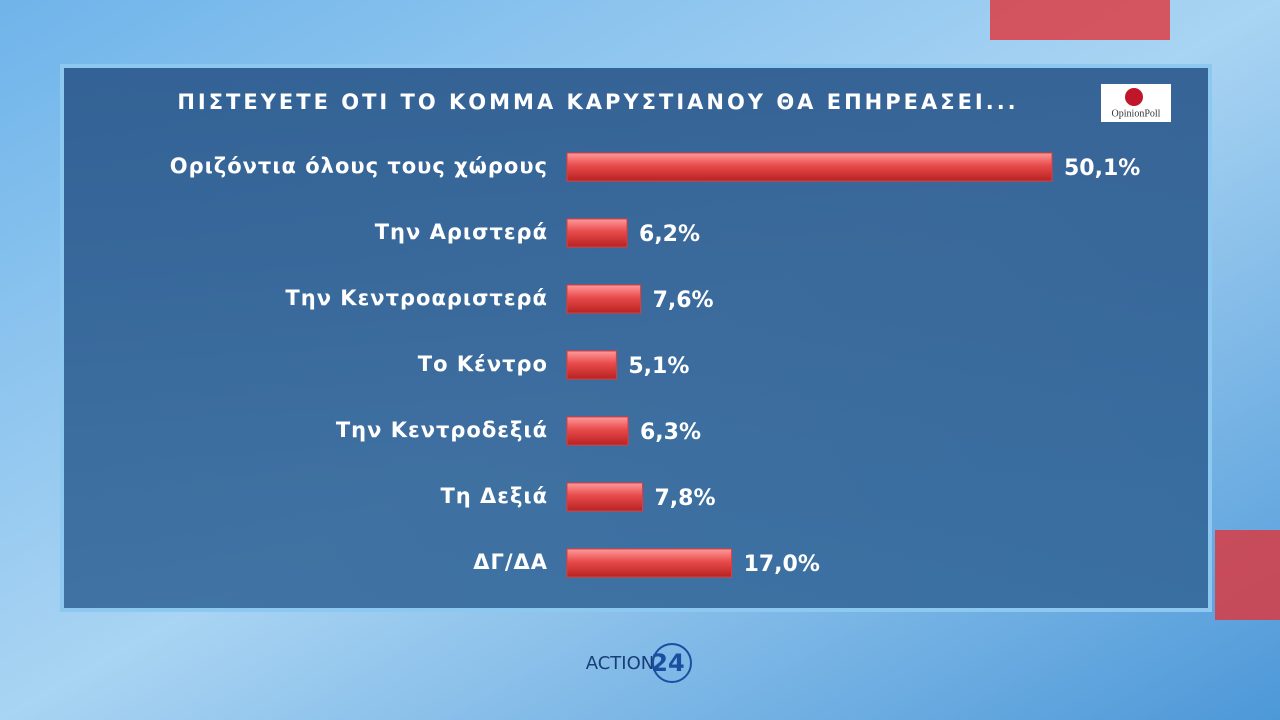  I want to click on category-label: Οριζόντια όλους τους χώρους, so click(359, 166).